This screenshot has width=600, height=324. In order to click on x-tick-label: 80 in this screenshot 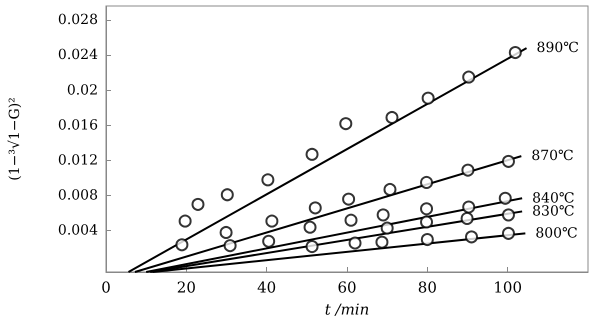, I will do `click(427, 287)`.